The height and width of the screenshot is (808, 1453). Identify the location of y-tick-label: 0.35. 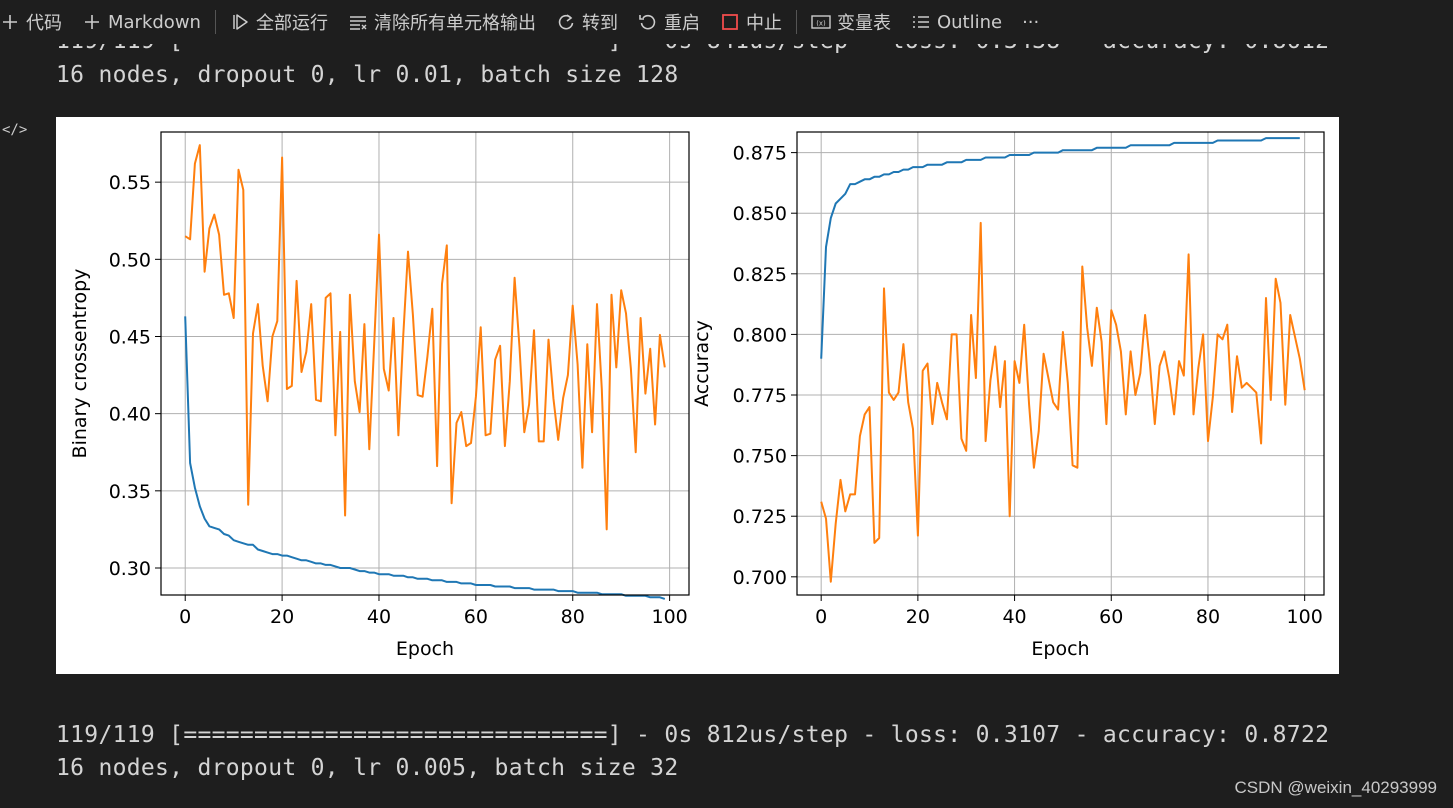
(130, 492).